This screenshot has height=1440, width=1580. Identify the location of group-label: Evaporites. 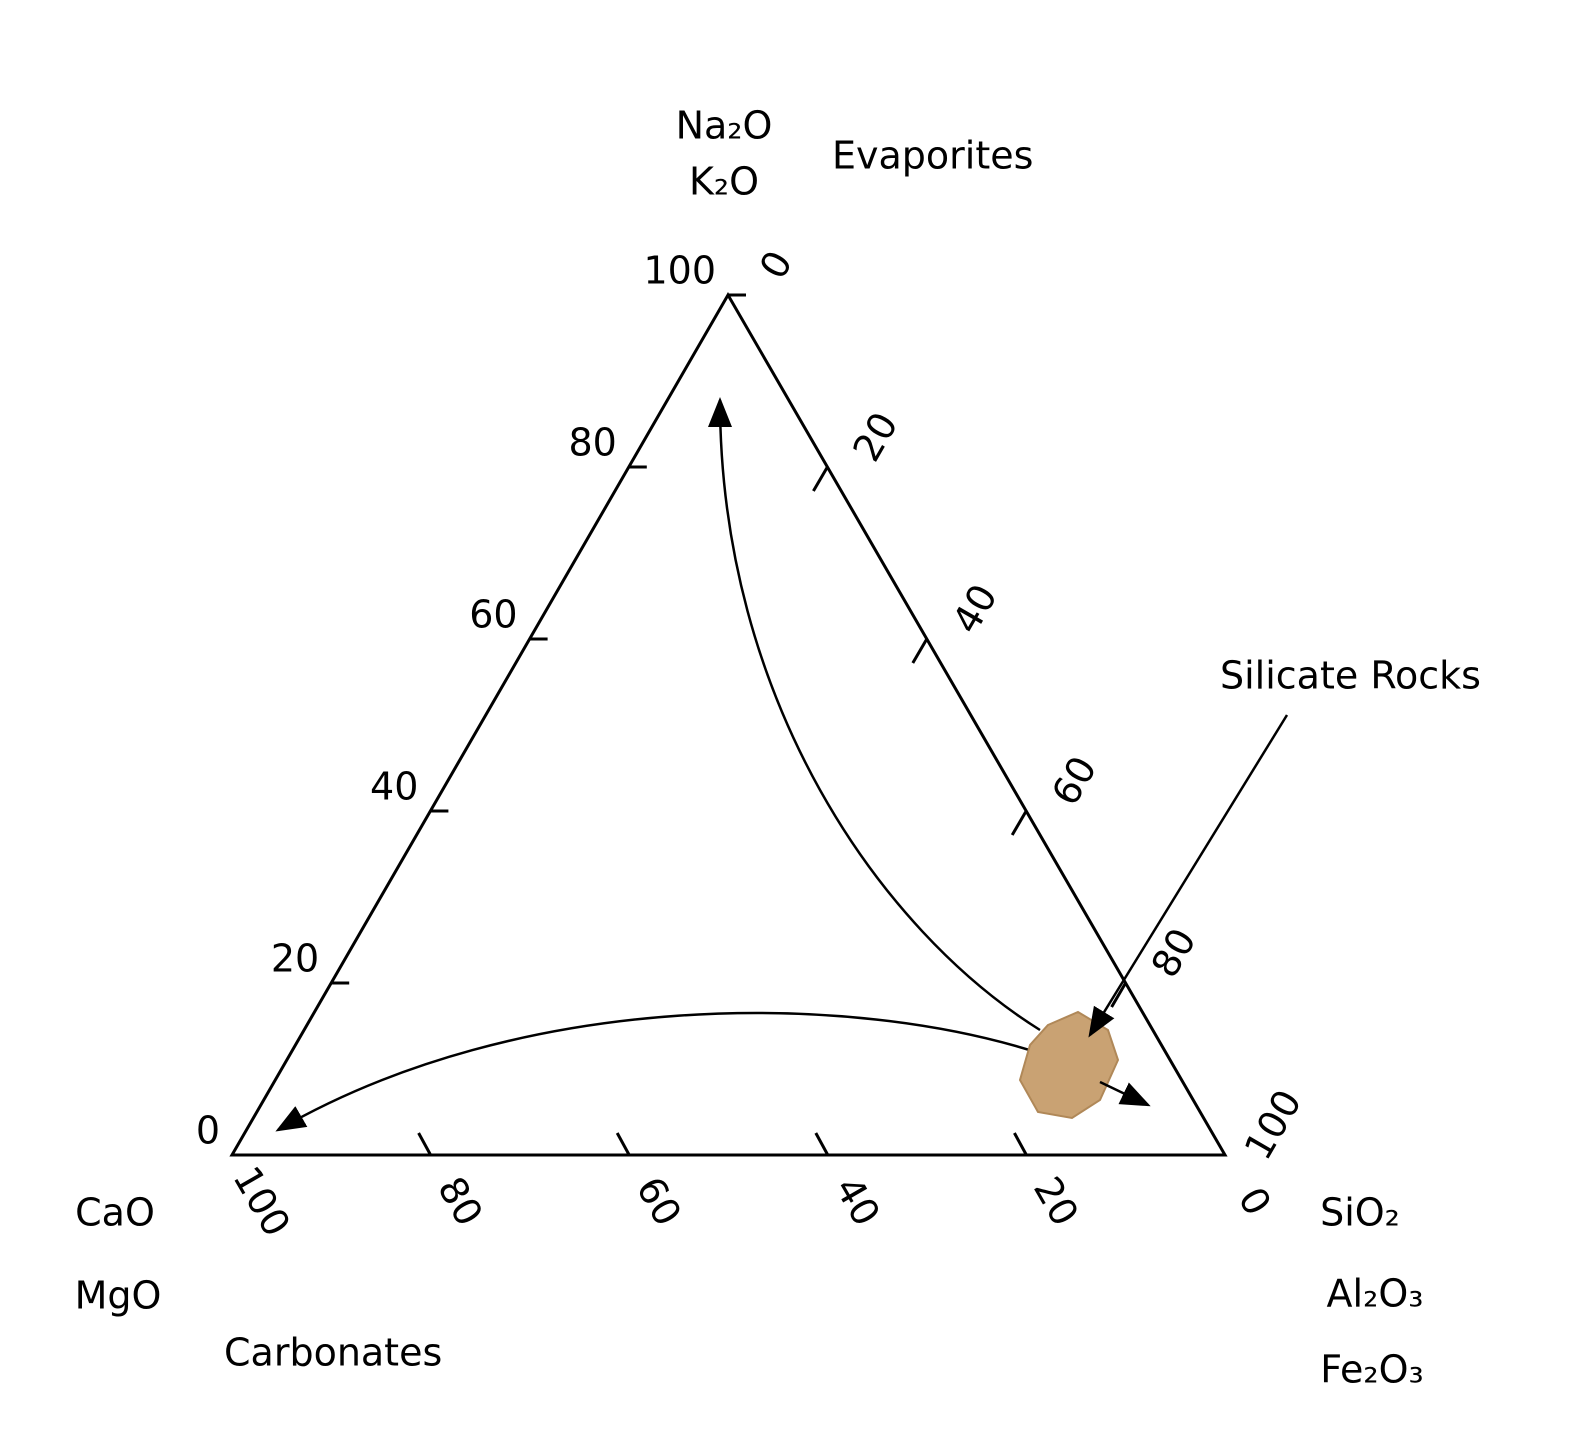
(932, 156).